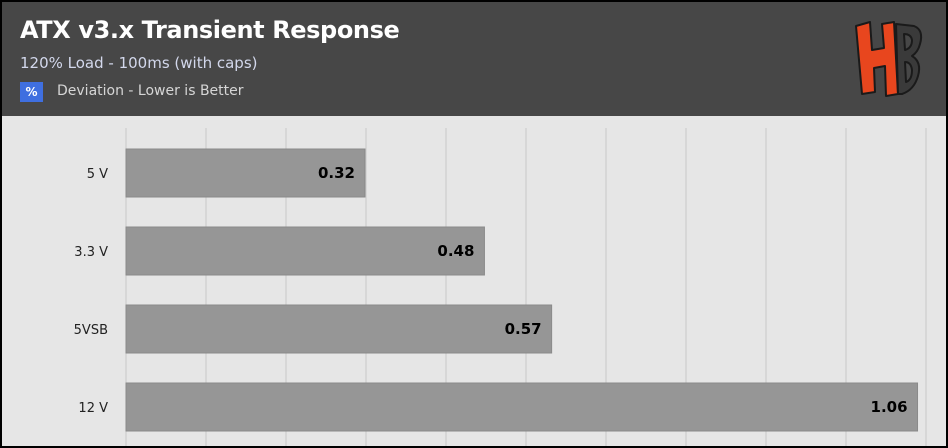 The height and width of the screenshot is (448, 948). I want to click on hb-logo, so click(889, 59).